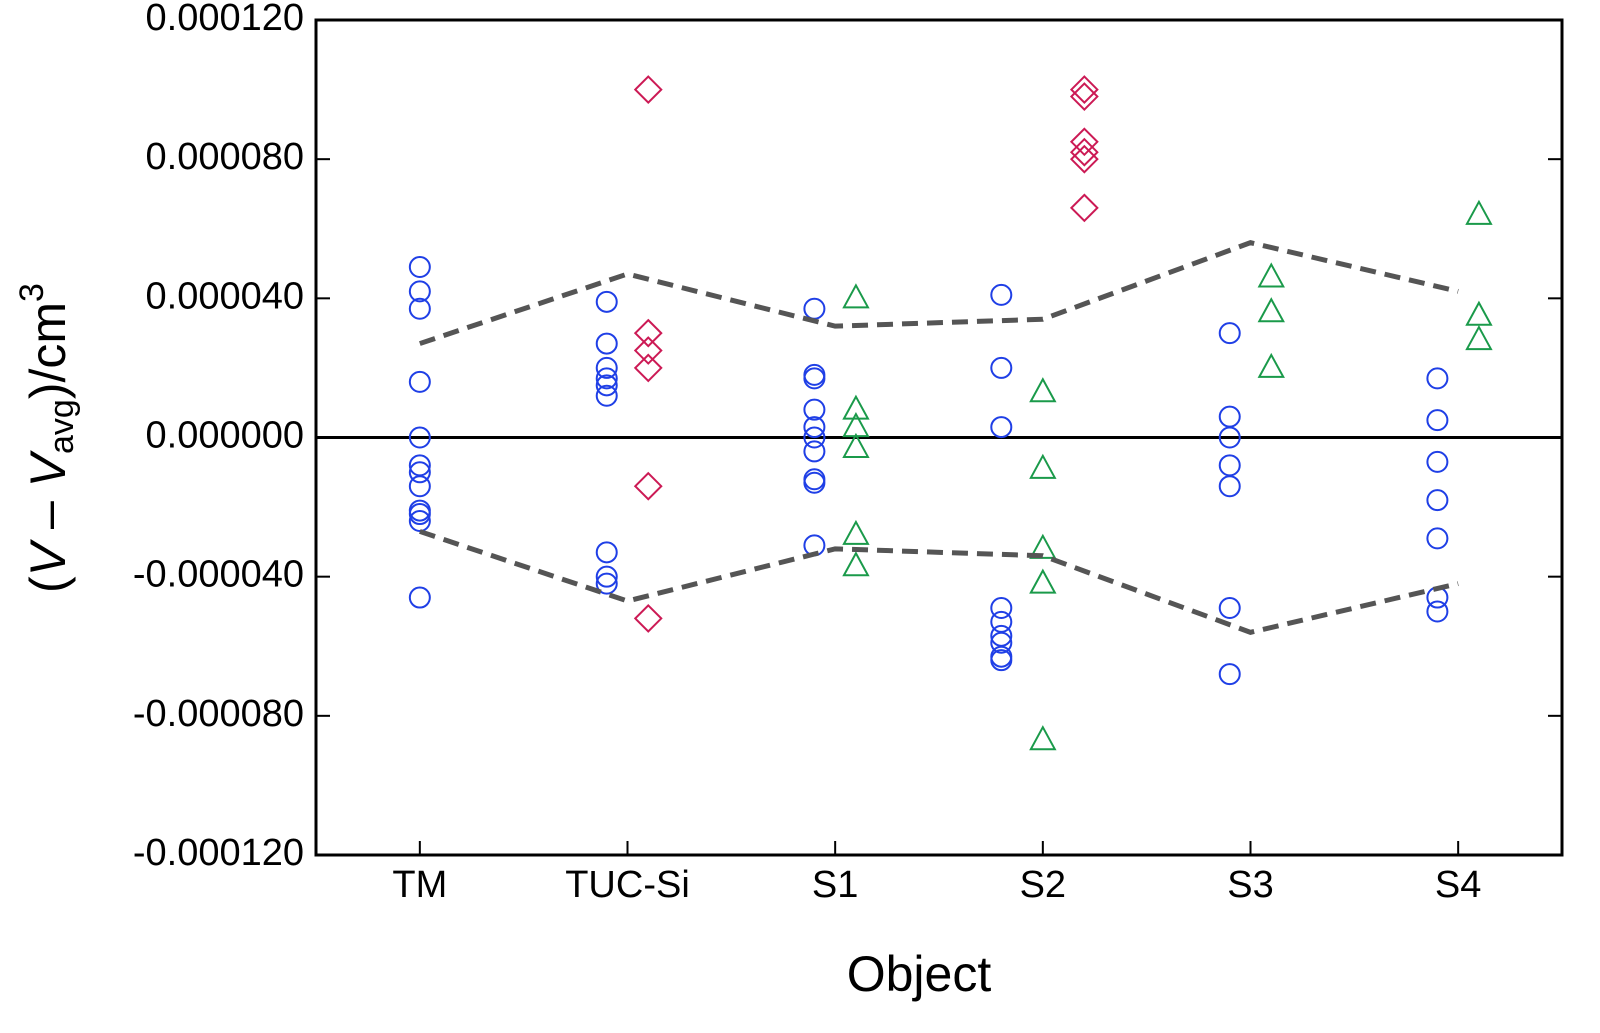 The height and width of the screenshot is (1033, 1600). Describe the element at coordinates (218, 575) in the screenshot. I see `y-tick-label: -0.000040` at that location.